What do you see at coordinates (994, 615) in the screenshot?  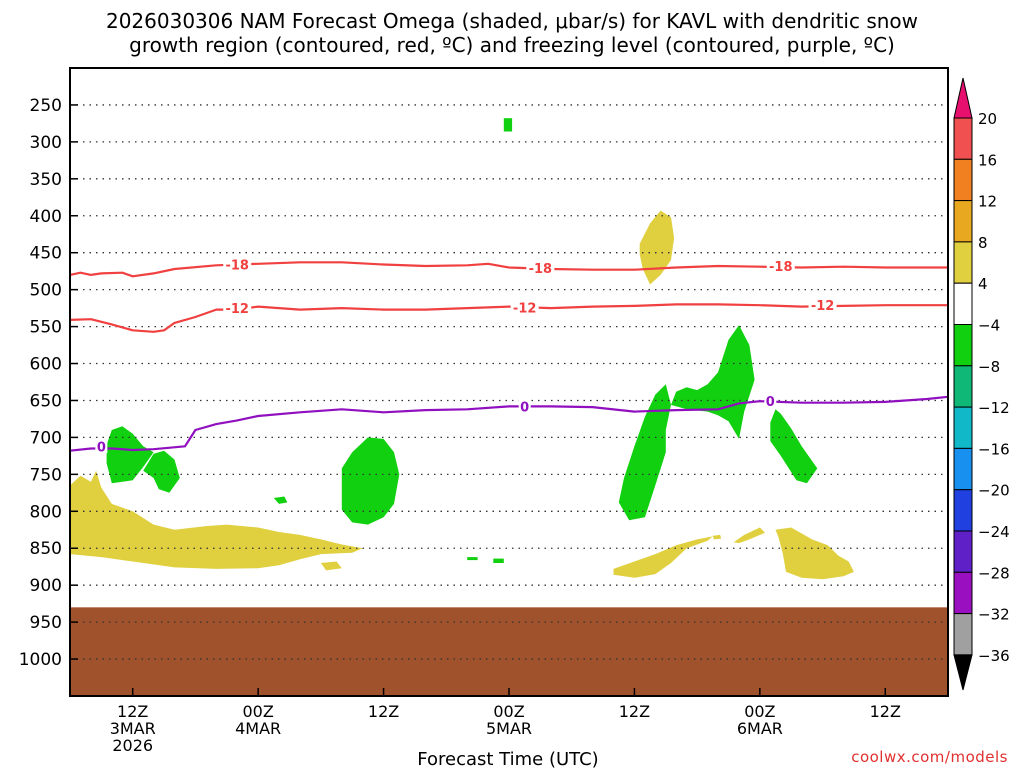 I see `colorbar-label-12: −32` at bounding box center [994, 615].